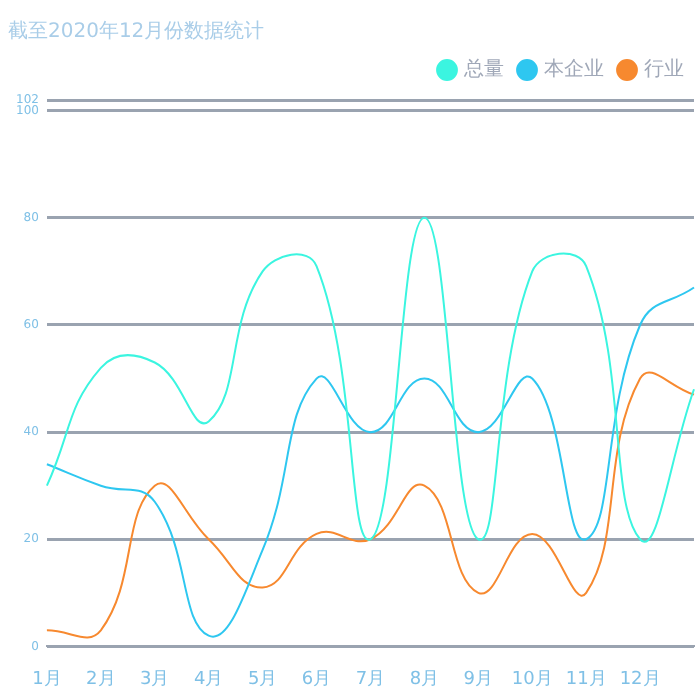  What do you see at coordinates (483, 69) in the screenshot?
I see `legend-label: 总量` at bounding box center [483, 69].